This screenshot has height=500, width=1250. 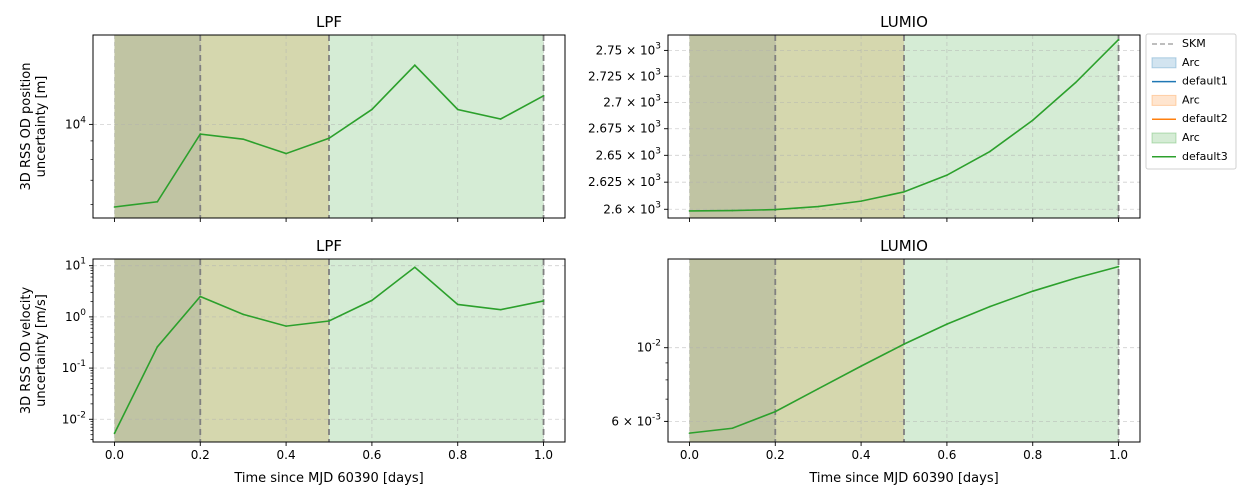 I want to click on x-axis-label: Time since MJD 60390 [days], so click(x=328, y=478).